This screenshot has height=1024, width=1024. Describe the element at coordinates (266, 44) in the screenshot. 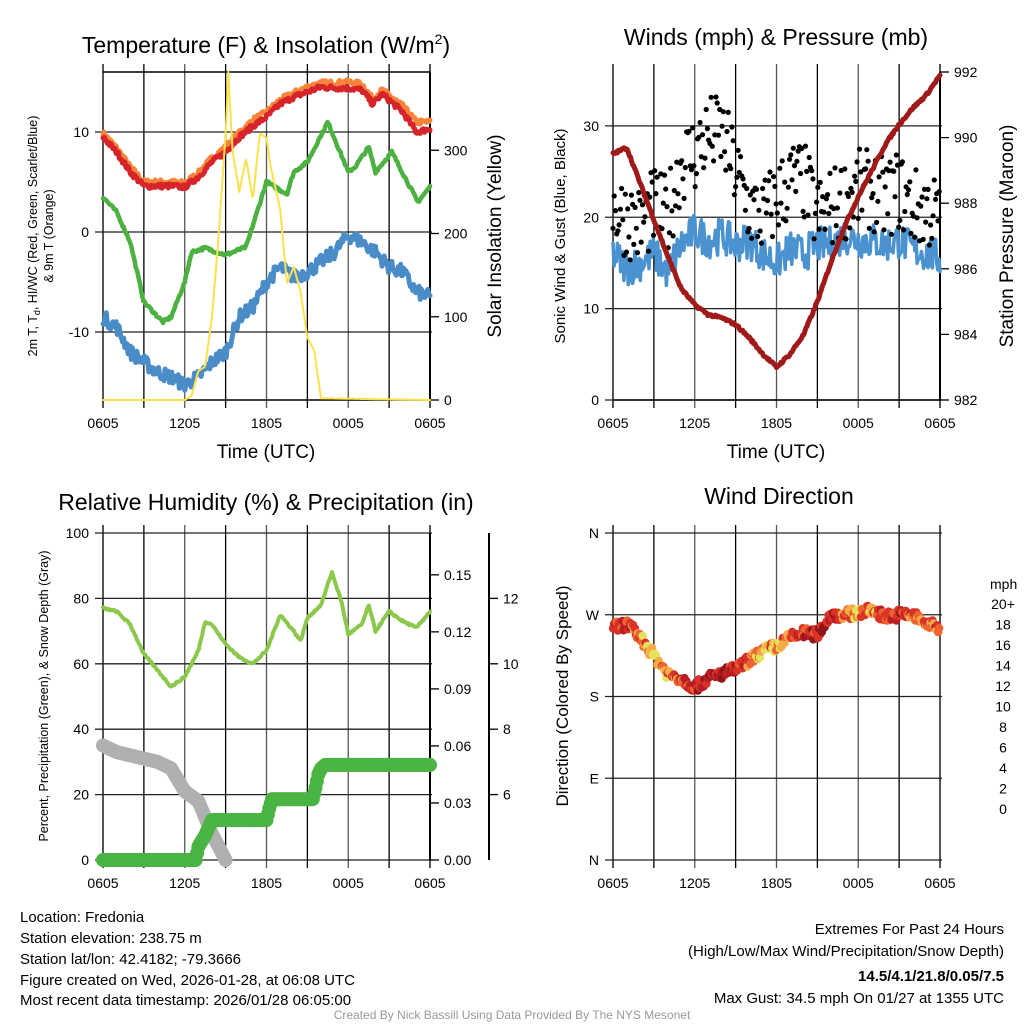

I see `temperature-panel-title: Temperature (F) & Insolation (W/m2)` at that location.